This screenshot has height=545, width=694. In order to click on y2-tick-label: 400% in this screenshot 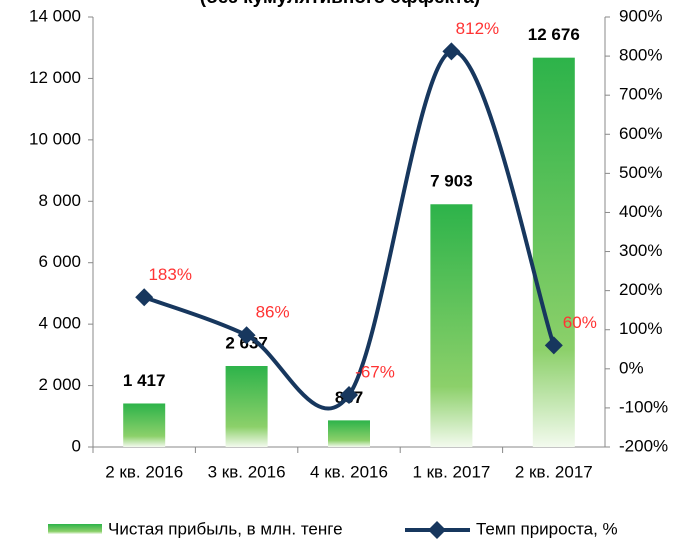, I will do `click(640, 211)`.